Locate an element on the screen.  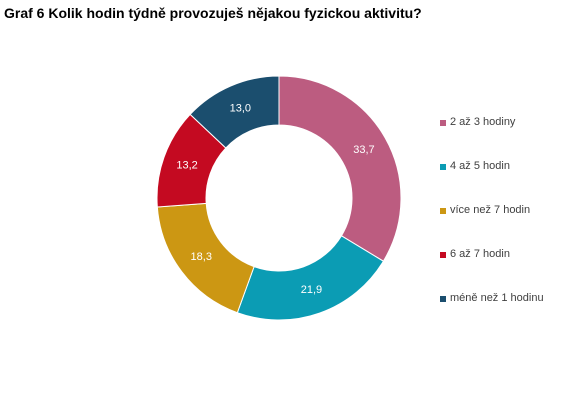
slice-value-label: 18,3 is located at coordinates (201, 257).